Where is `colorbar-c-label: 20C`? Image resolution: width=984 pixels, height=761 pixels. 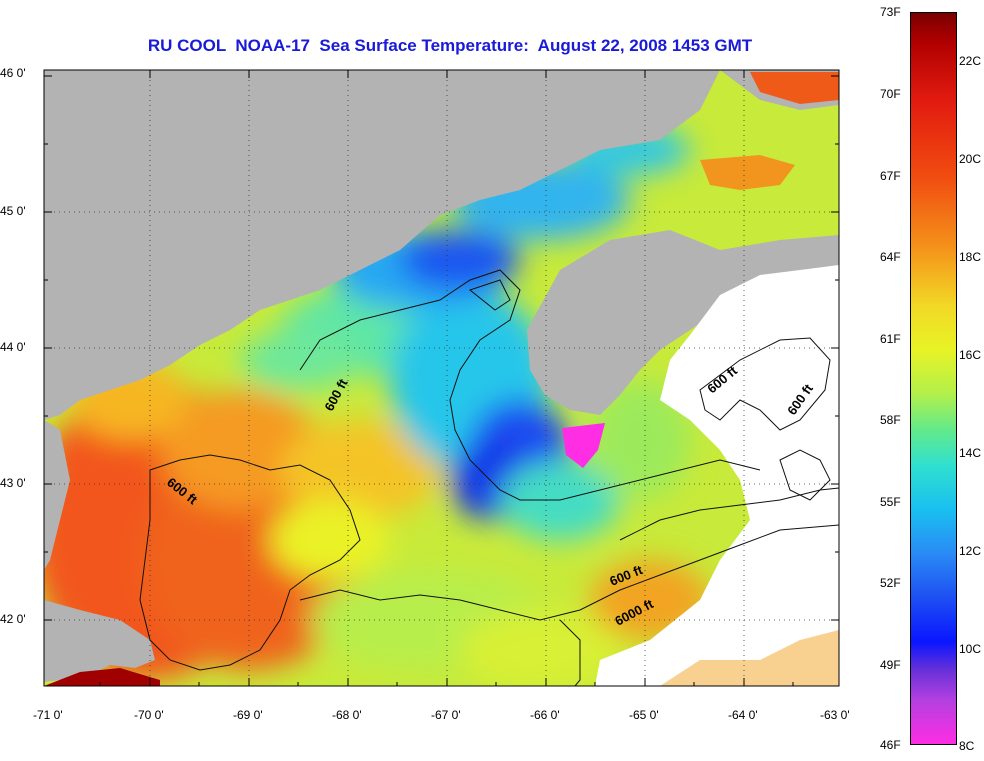 colorbar-c-label: 20C is located at coordinates (970, 159).